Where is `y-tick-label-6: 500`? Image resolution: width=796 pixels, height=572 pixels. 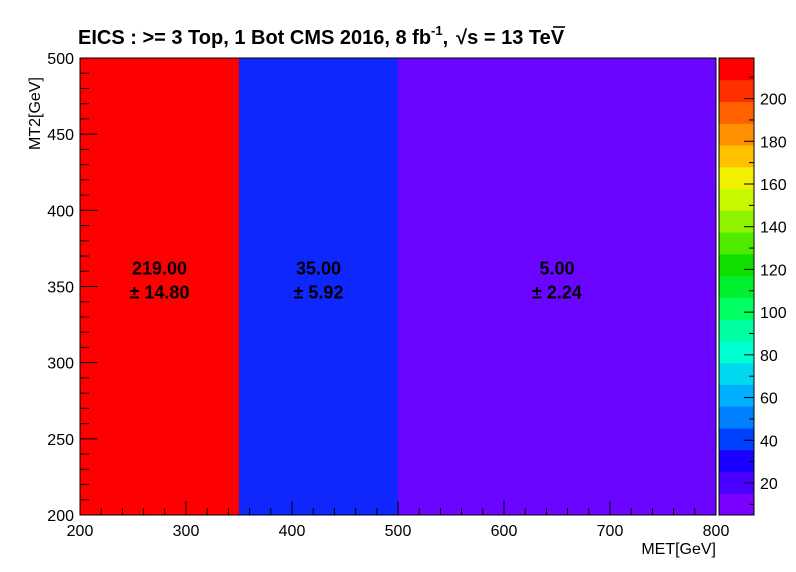 y-tick-label-6: 500 is located at coordinates (60, 59).